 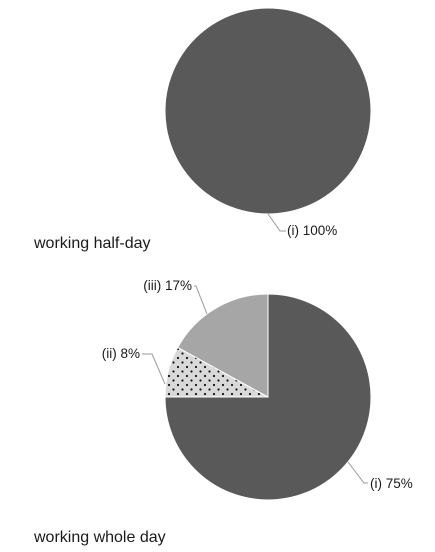 What do you see at coordinates (391, 483) in the screenshot?
I see `slice-label-1: (i) 75%` at bounding box center [391, 483].